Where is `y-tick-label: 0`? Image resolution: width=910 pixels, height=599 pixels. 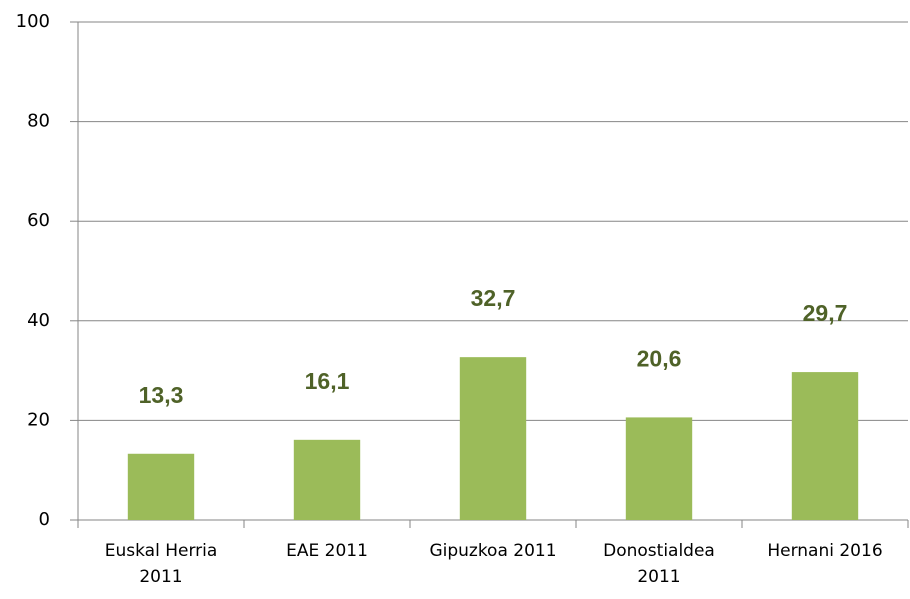
y-tick-label: 0 is located at coordinates (44, 519).